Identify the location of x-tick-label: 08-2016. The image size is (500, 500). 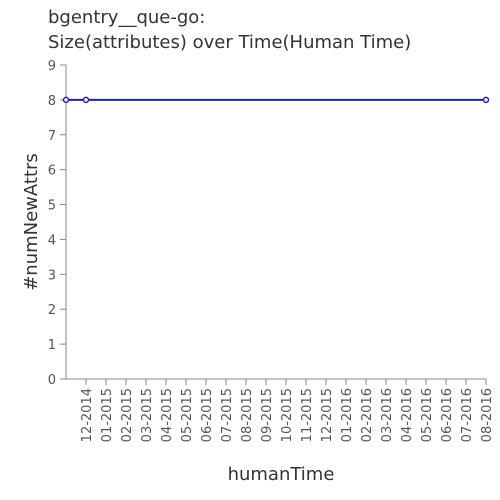
(487, 415).